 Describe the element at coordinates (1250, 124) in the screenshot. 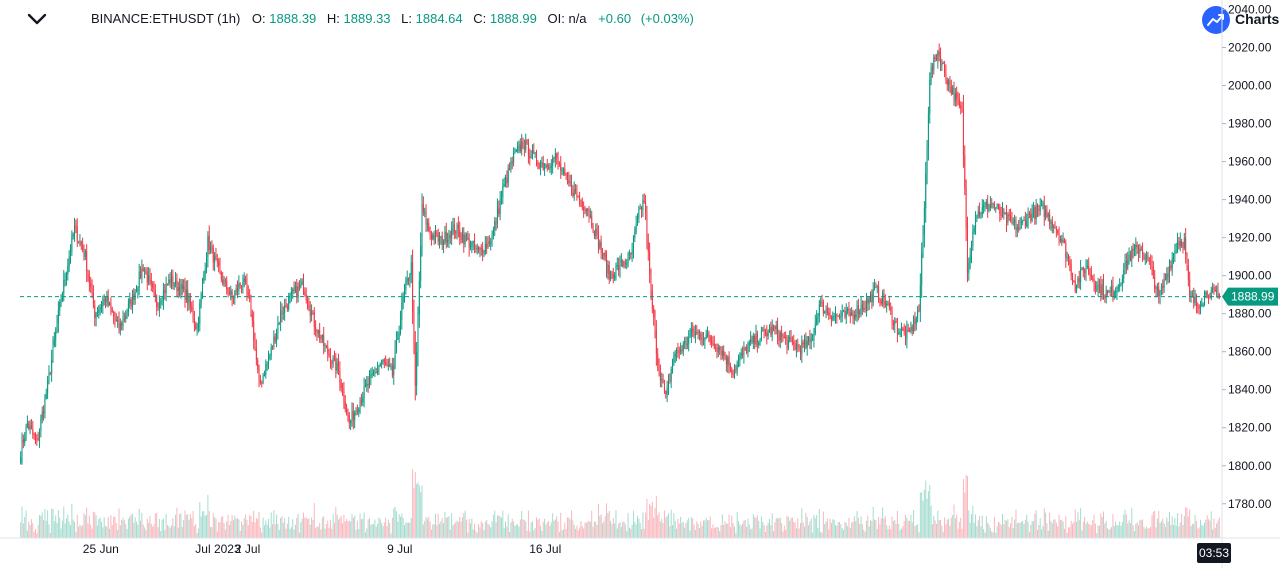

I see `price-tick-label: 1980.00` at that location.